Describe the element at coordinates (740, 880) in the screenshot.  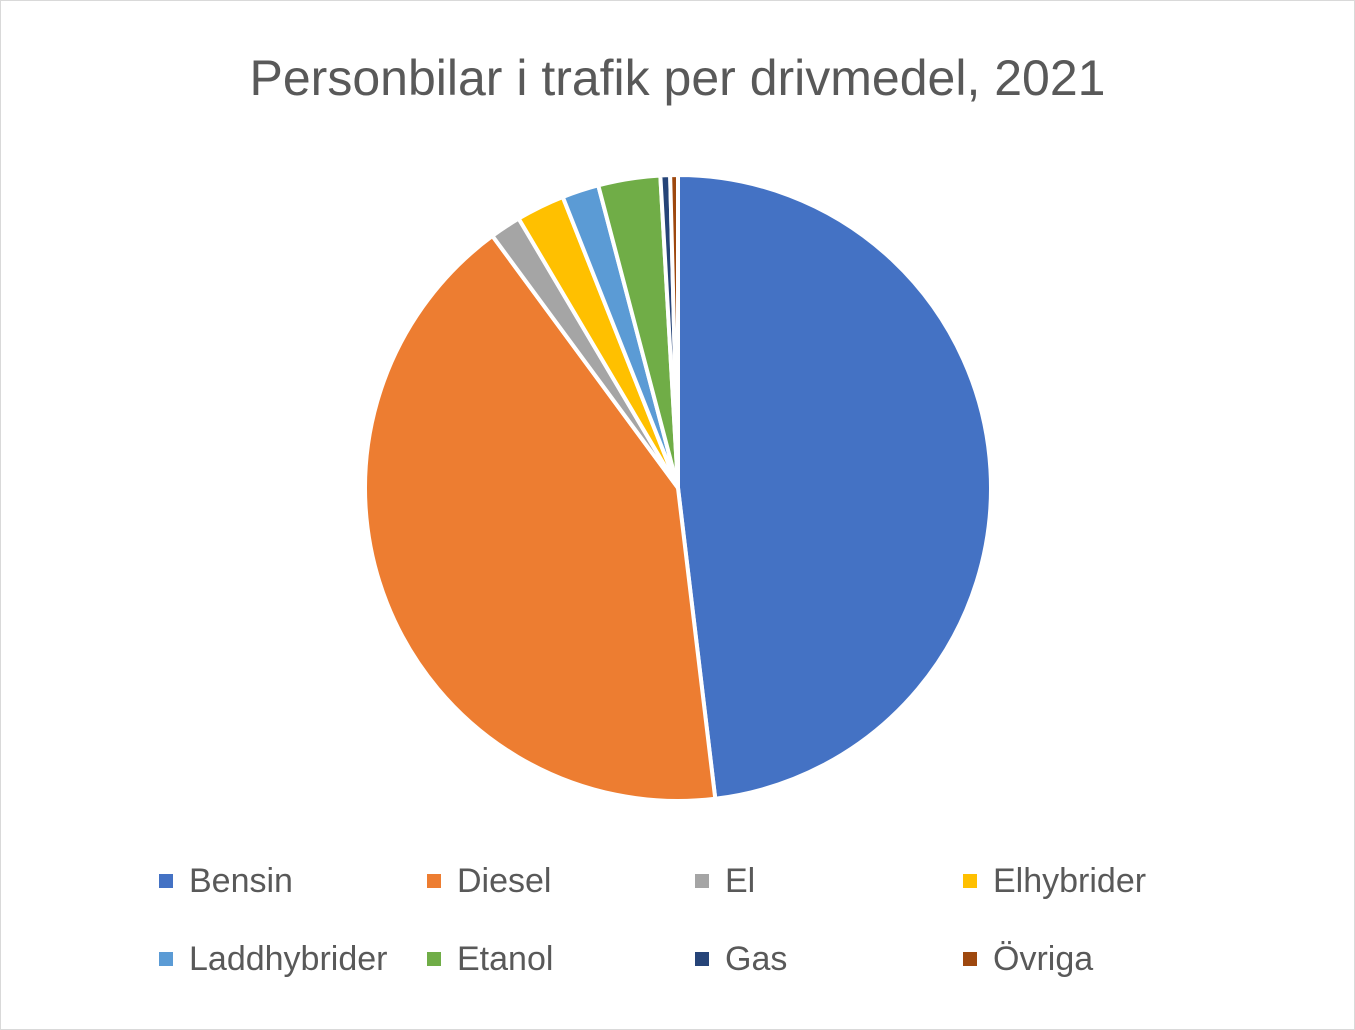
I see `legend-label: El` at that location.